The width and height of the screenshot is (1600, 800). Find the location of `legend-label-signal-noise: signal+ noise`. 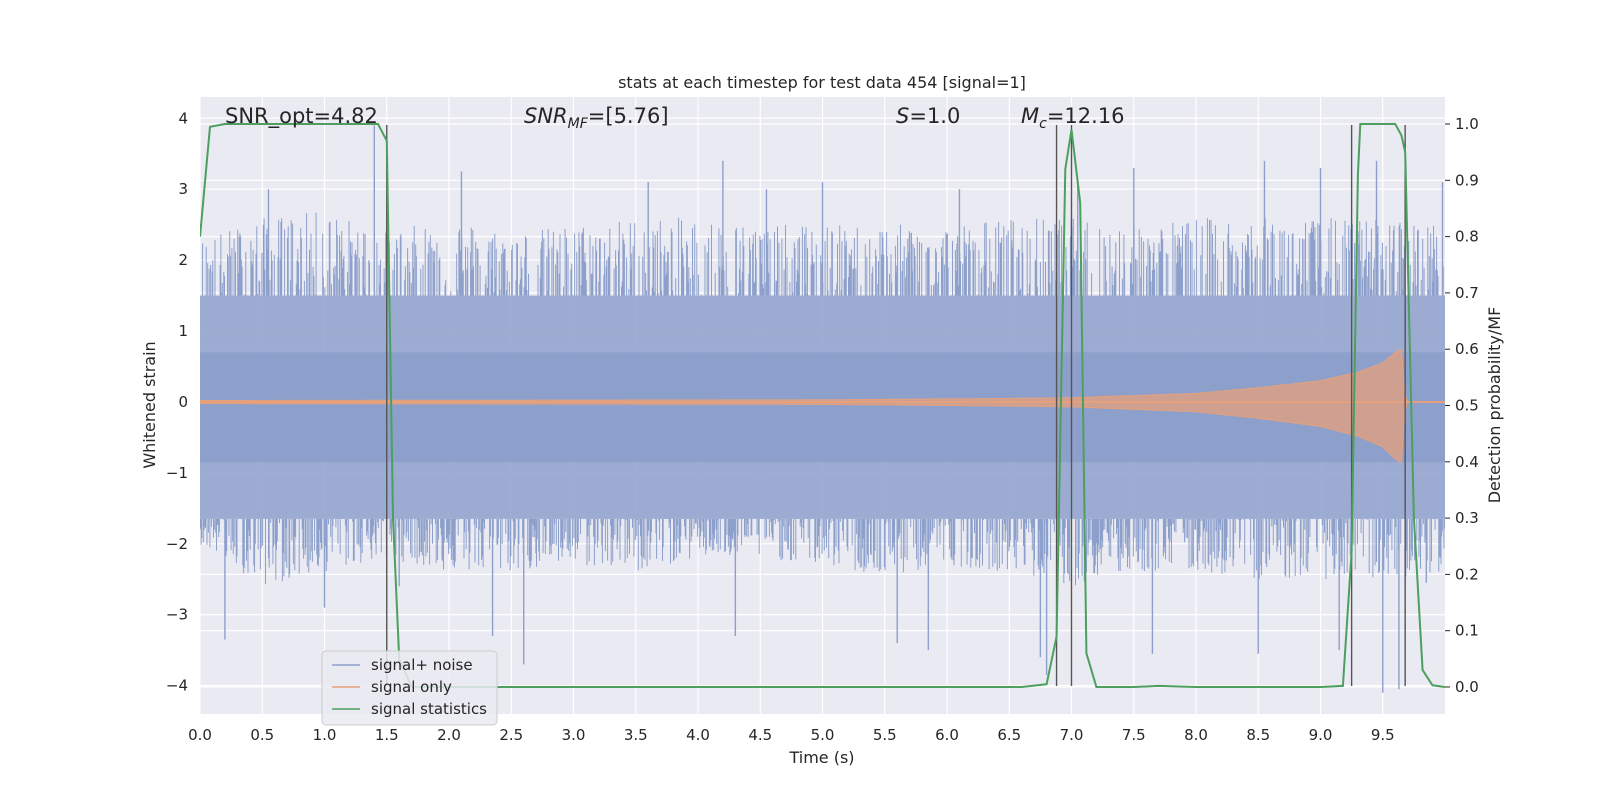

legend-label-signal-noise: signal+ noise is located at coordinates (422, 665).